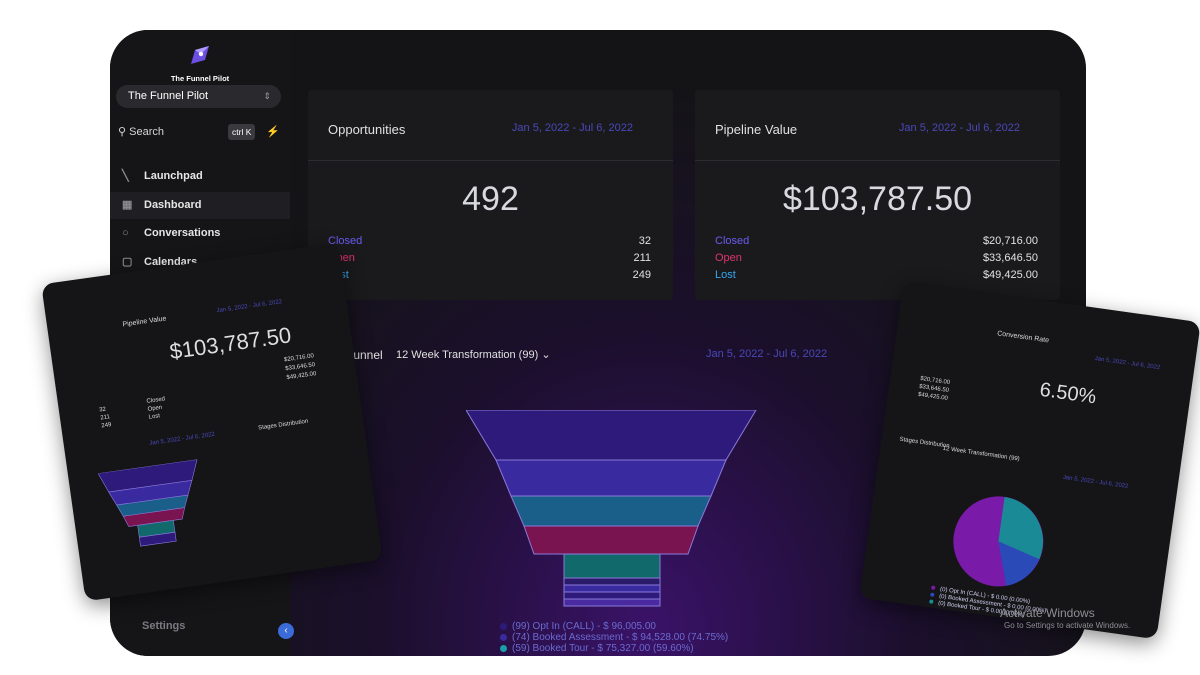 The image size is (1200, 675). Describe the element at coordinates (267, 96) in the screenshot. I see `chevron-updown-icon: ⇕` at that location.